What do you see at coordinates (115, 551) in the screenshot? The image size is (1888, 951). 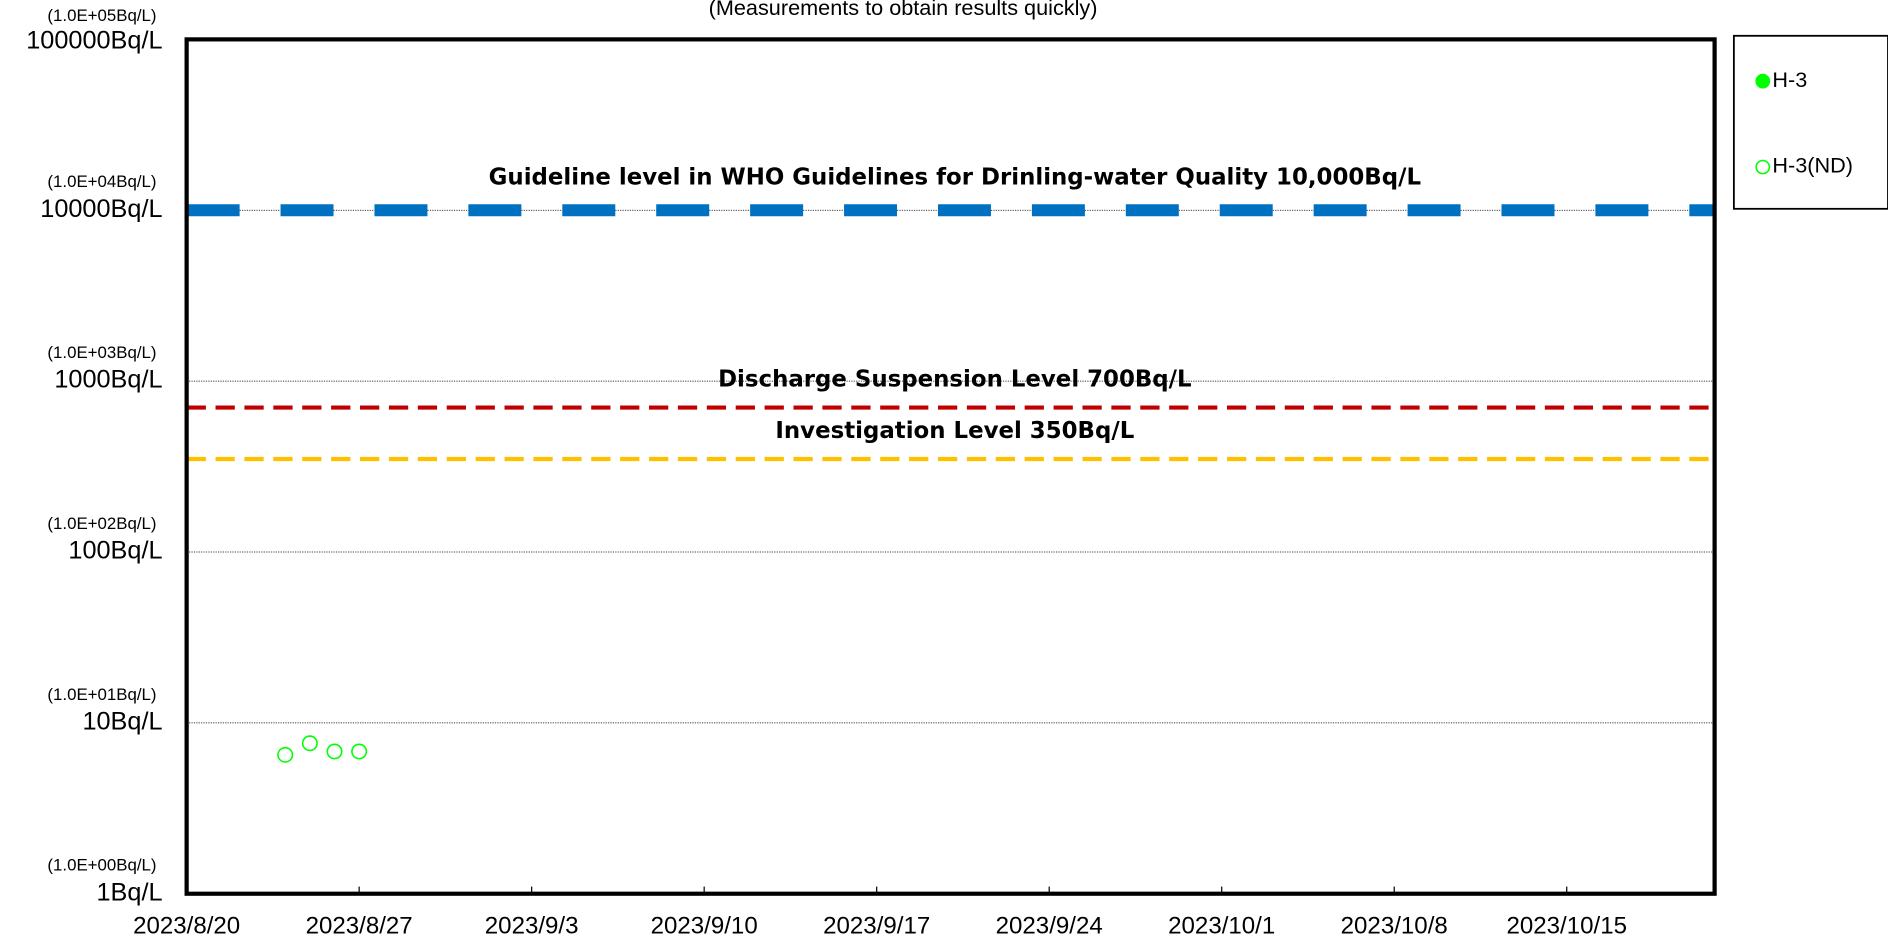 I see `y-tick-label: 100Bq/L` at bounding box center [115, 551].